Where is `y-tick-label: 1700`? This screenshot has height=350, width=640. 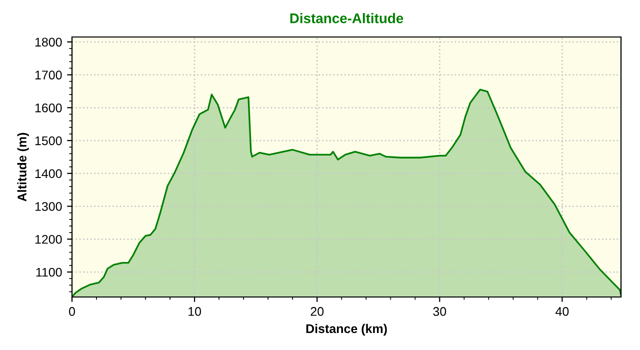 y-tick-label: 1700 is located at coordinates (48, 75).